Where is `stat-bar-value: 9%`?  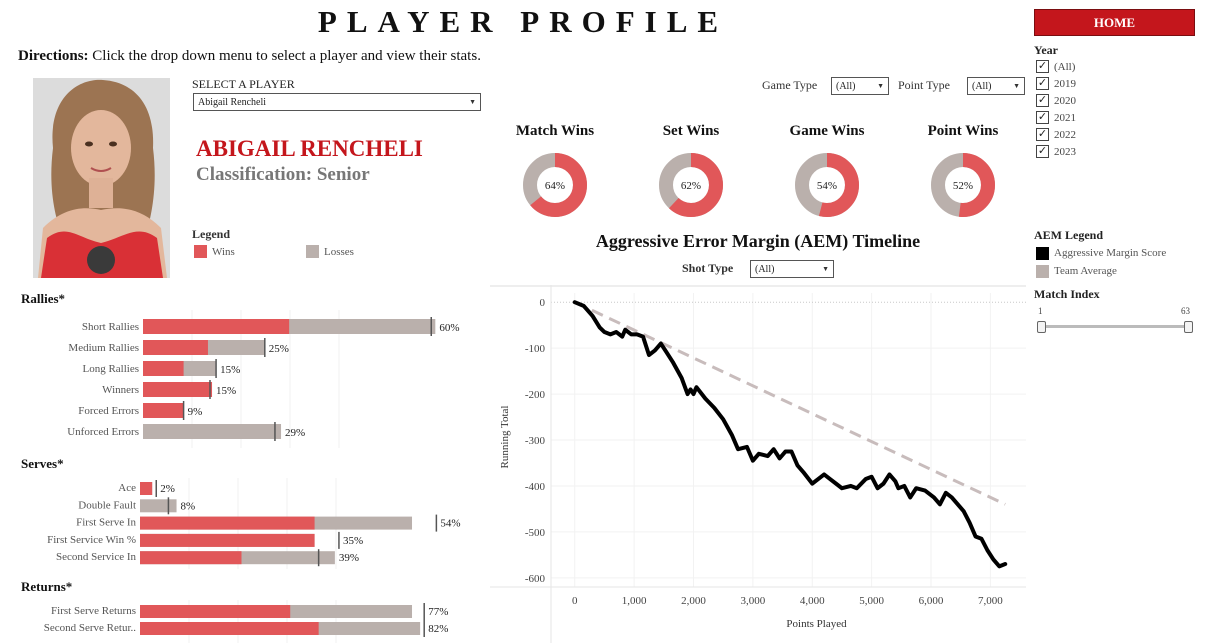
stat-bar-value: 9% is located at coordinates (195, 412).